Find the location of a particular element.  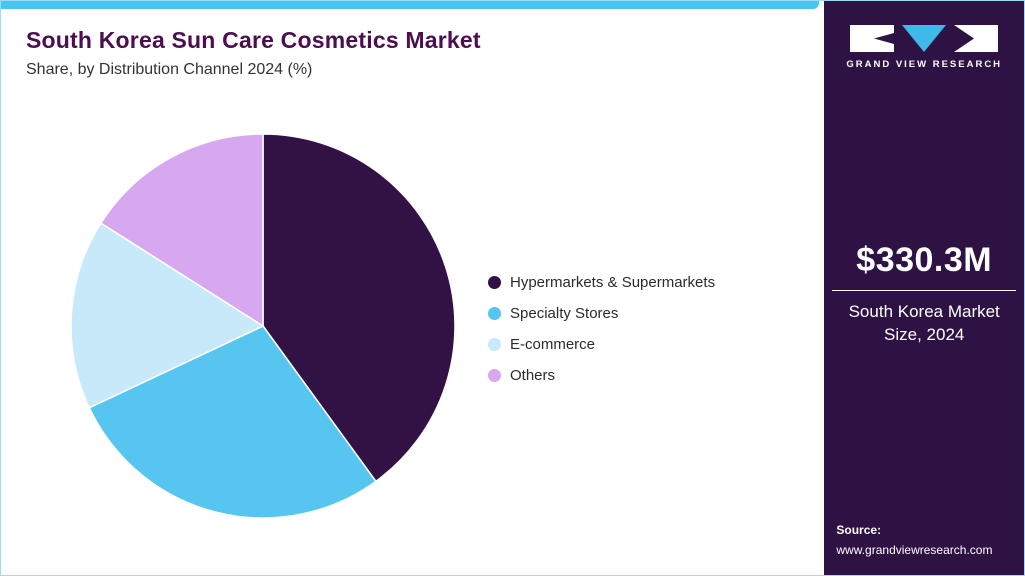

legend-item: Hypermarkets & Supermarkets is located at coordinates (601, 282).